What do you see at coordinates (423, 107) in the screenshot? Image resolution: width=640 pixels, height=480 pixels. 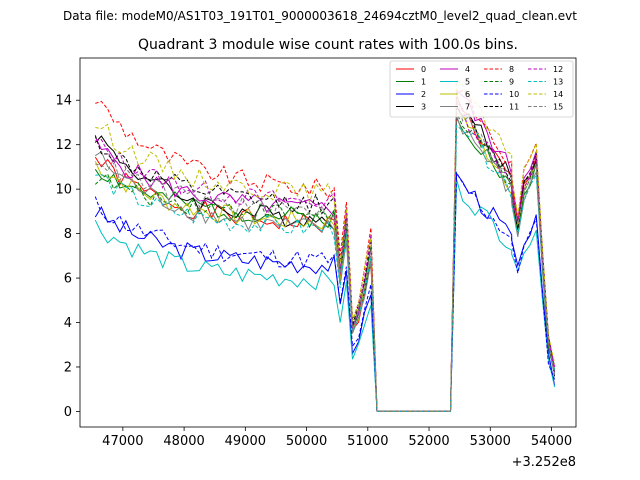 I see `legend-label-3: 3` at bounding box center [423, 107].